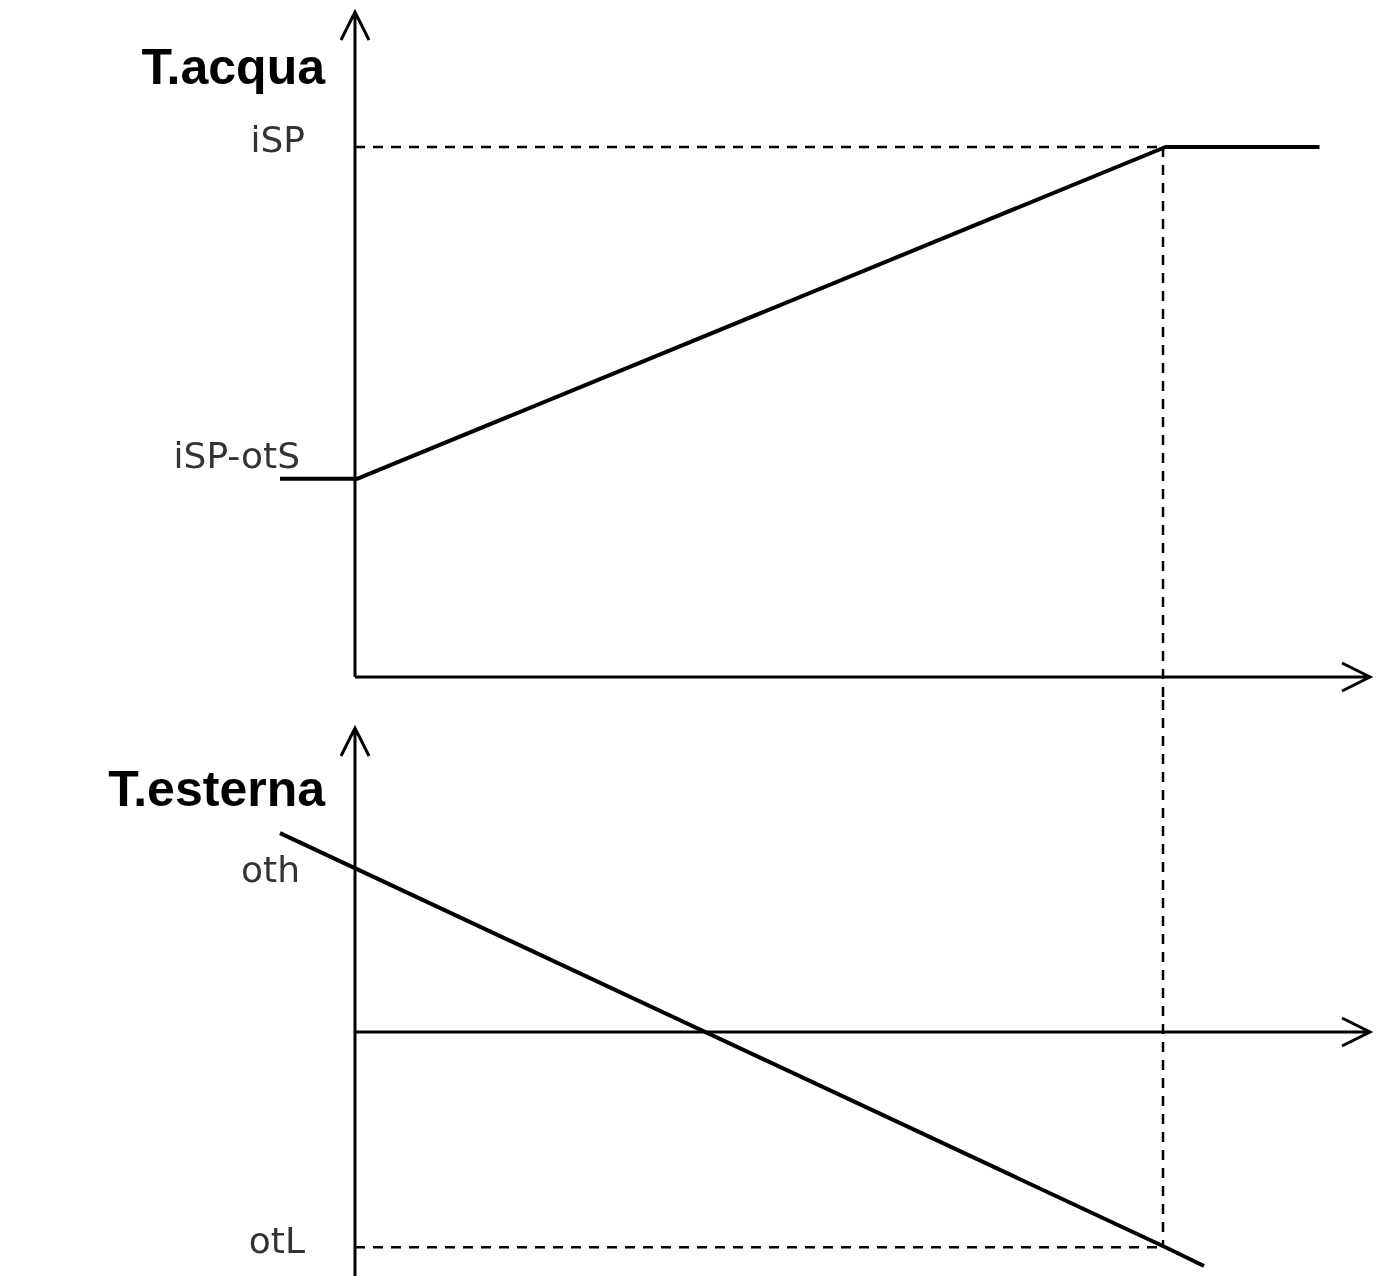 The image size is (1387, 1276). I want to click on y-axis-title: T.acqua, so click(234, 66).